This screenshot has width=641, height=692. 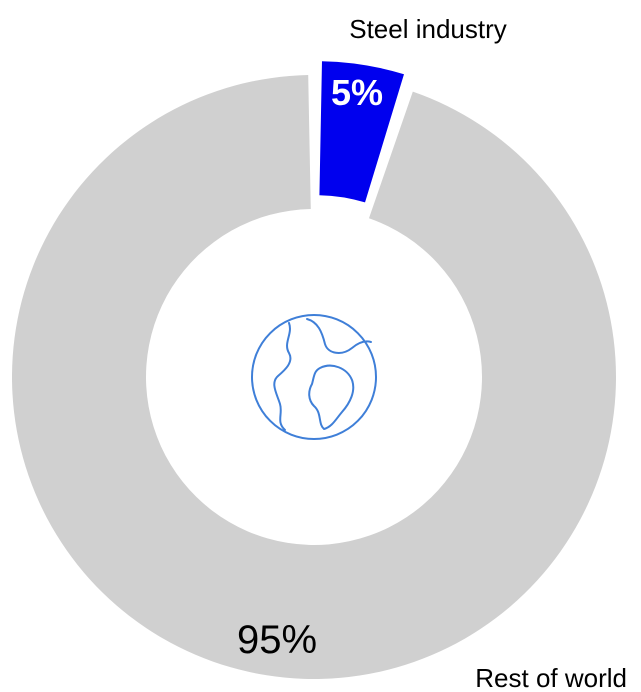 I want to click on globe-icon, so click(x=314, y=377).